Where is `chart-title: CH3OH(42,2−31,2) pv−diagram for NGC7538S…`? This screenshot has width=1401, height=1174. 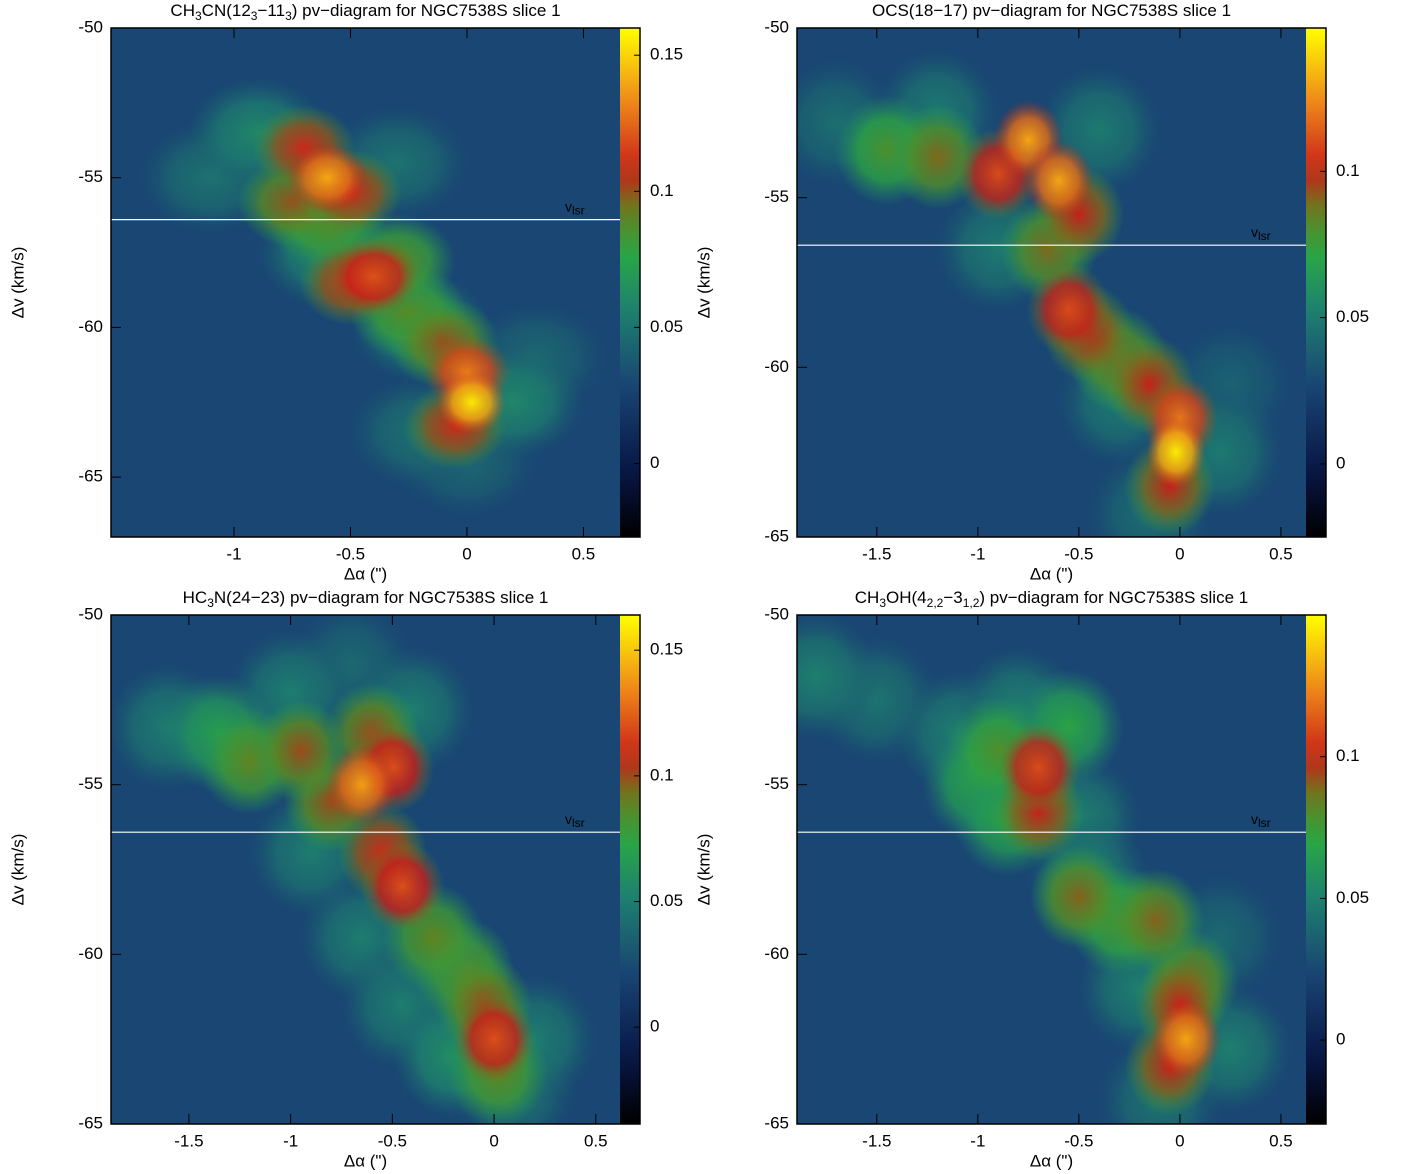
chart-title: CH3OH(42,2−31,2) pv−diagram for NGC7538S… is located at coordinates (1051, 599).